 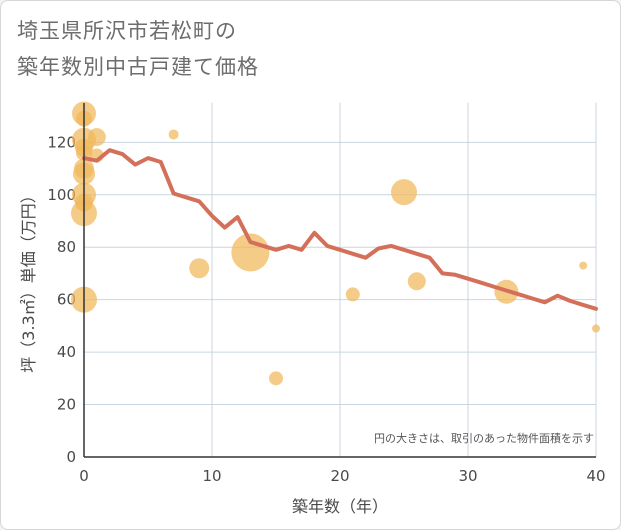 What do you see at coordinates (127, 31) in the screenshot?
I see `chart-title-line-1: 埼玉県所沢市若松町の` at bounding box center [127, 31].